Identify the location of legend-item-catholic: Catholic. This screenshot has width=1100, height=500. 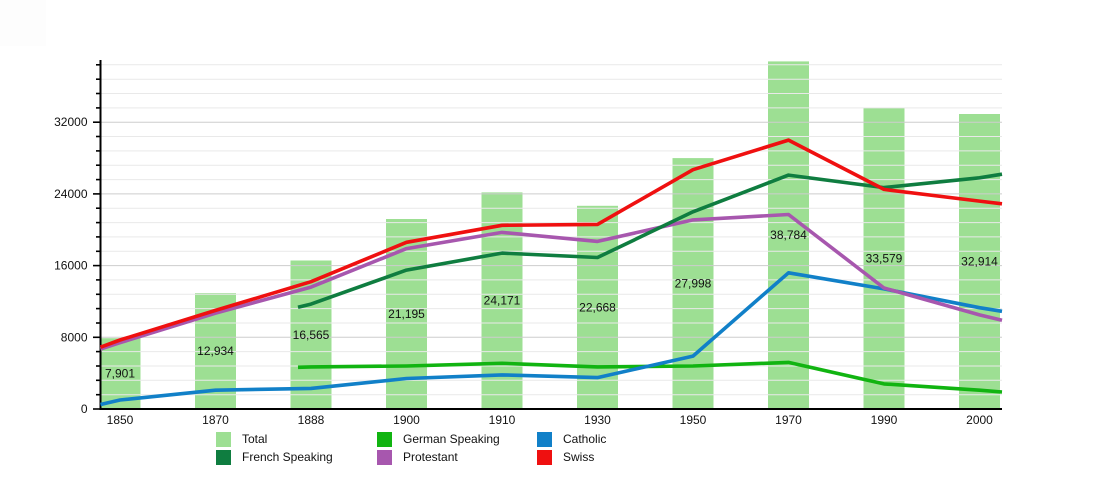
(572, 439).